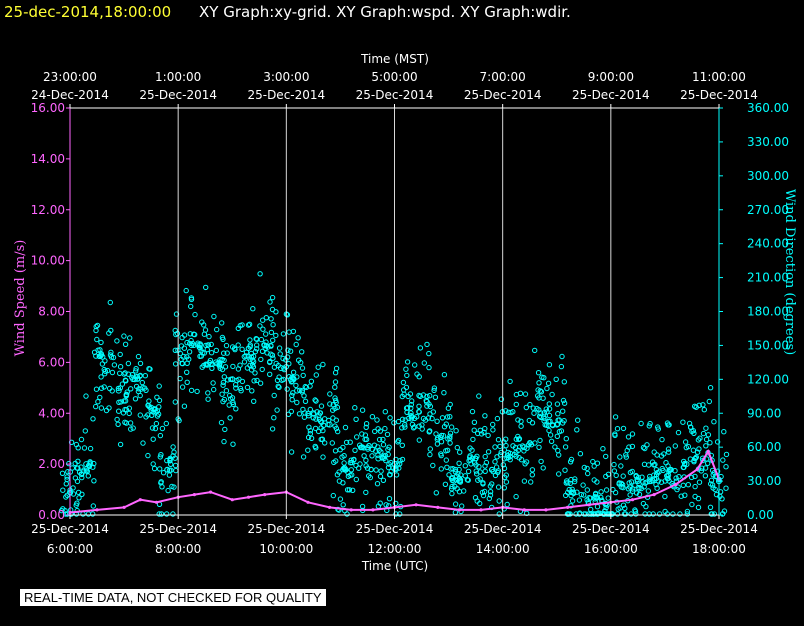  Describe the element at coordinates (768, 210) in the screenshot. I see `right-tick-label: 270.00` at that location.